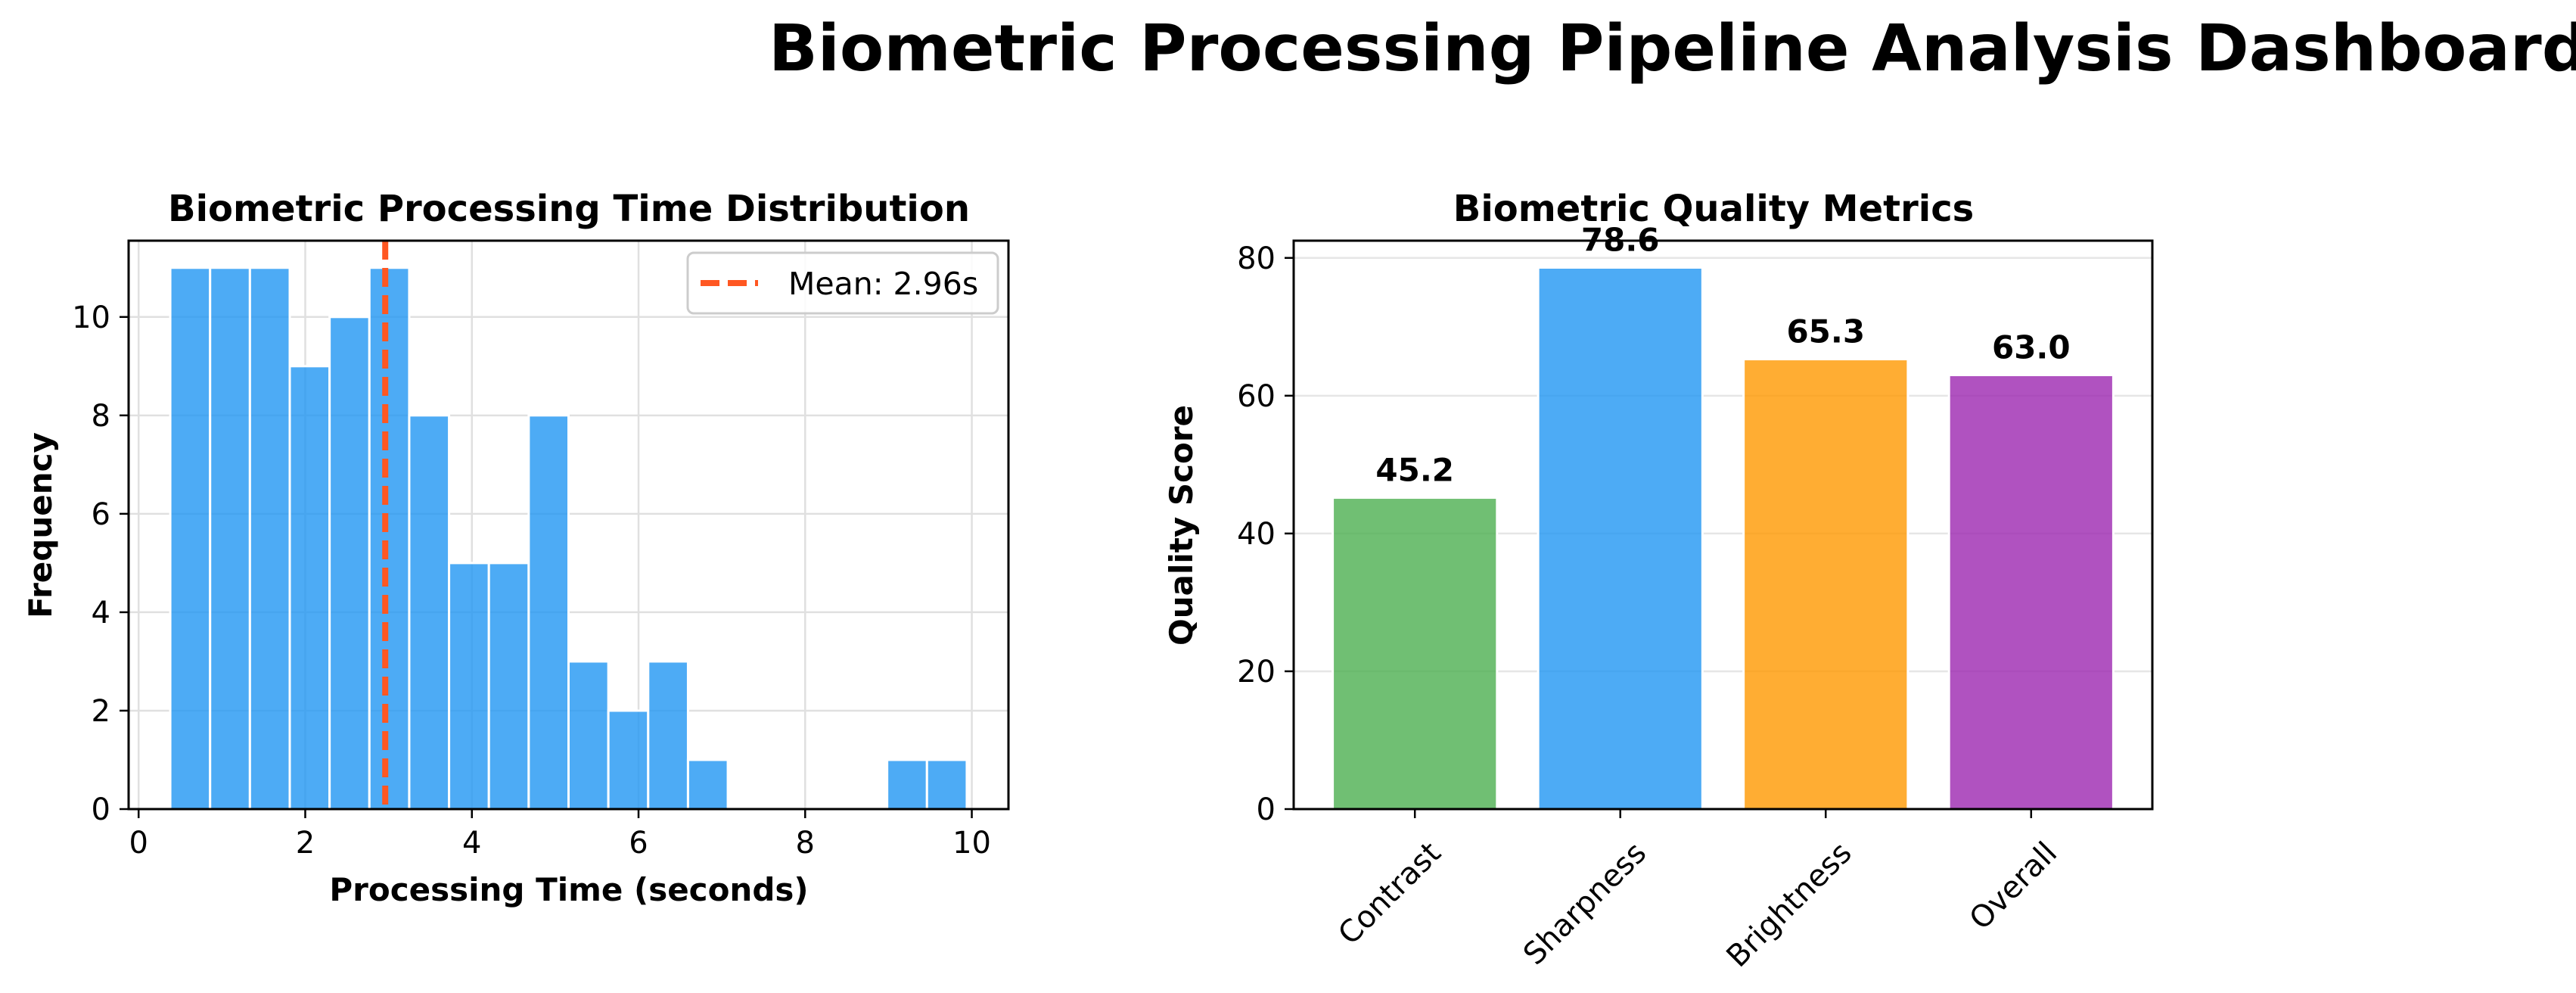 This screenshot has height=993, width=2576. What do you see at coordinates (1256, 672) in the screenshot?
I see `quality-y-tick-label: 20` at bounding box center [1256, 672].